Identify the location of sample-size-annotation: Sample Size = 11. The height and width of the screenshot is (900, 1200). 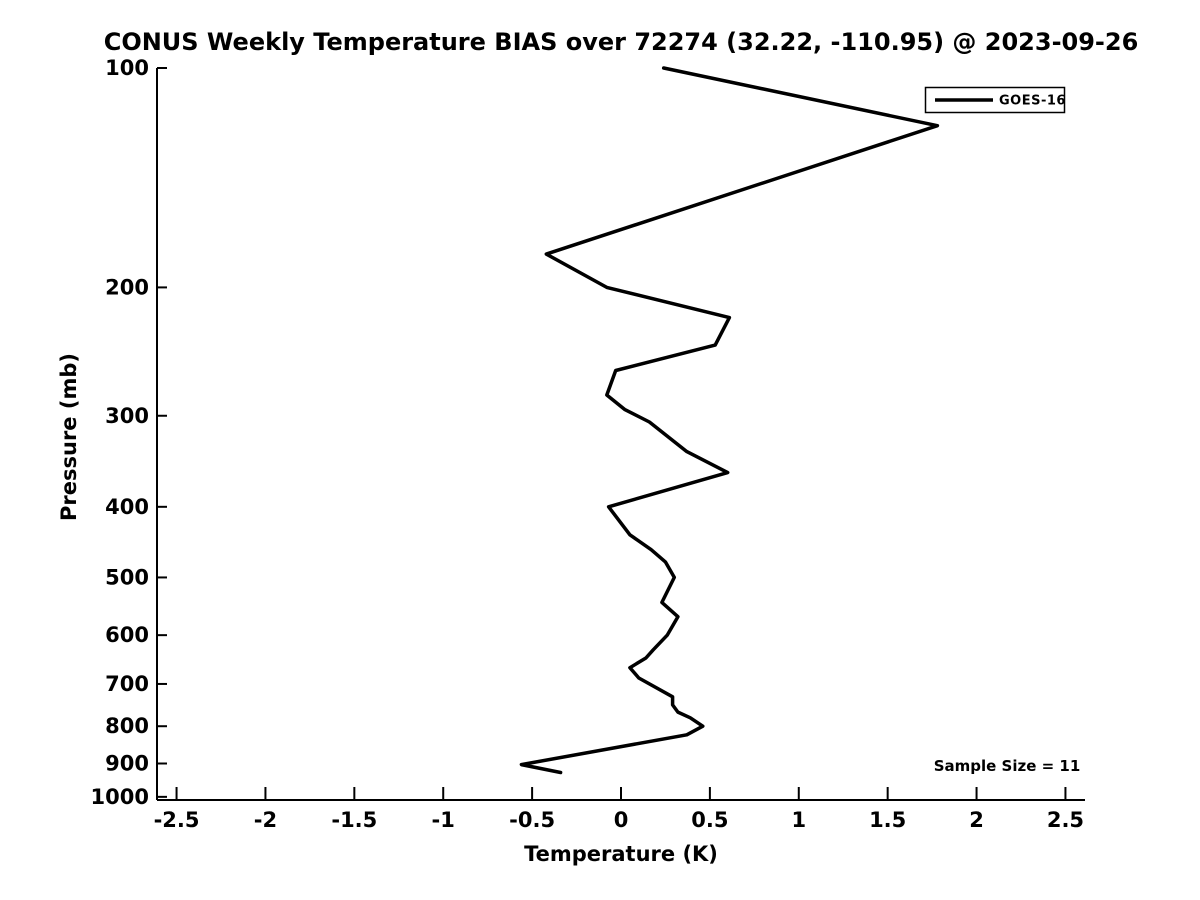
(1007, 766).